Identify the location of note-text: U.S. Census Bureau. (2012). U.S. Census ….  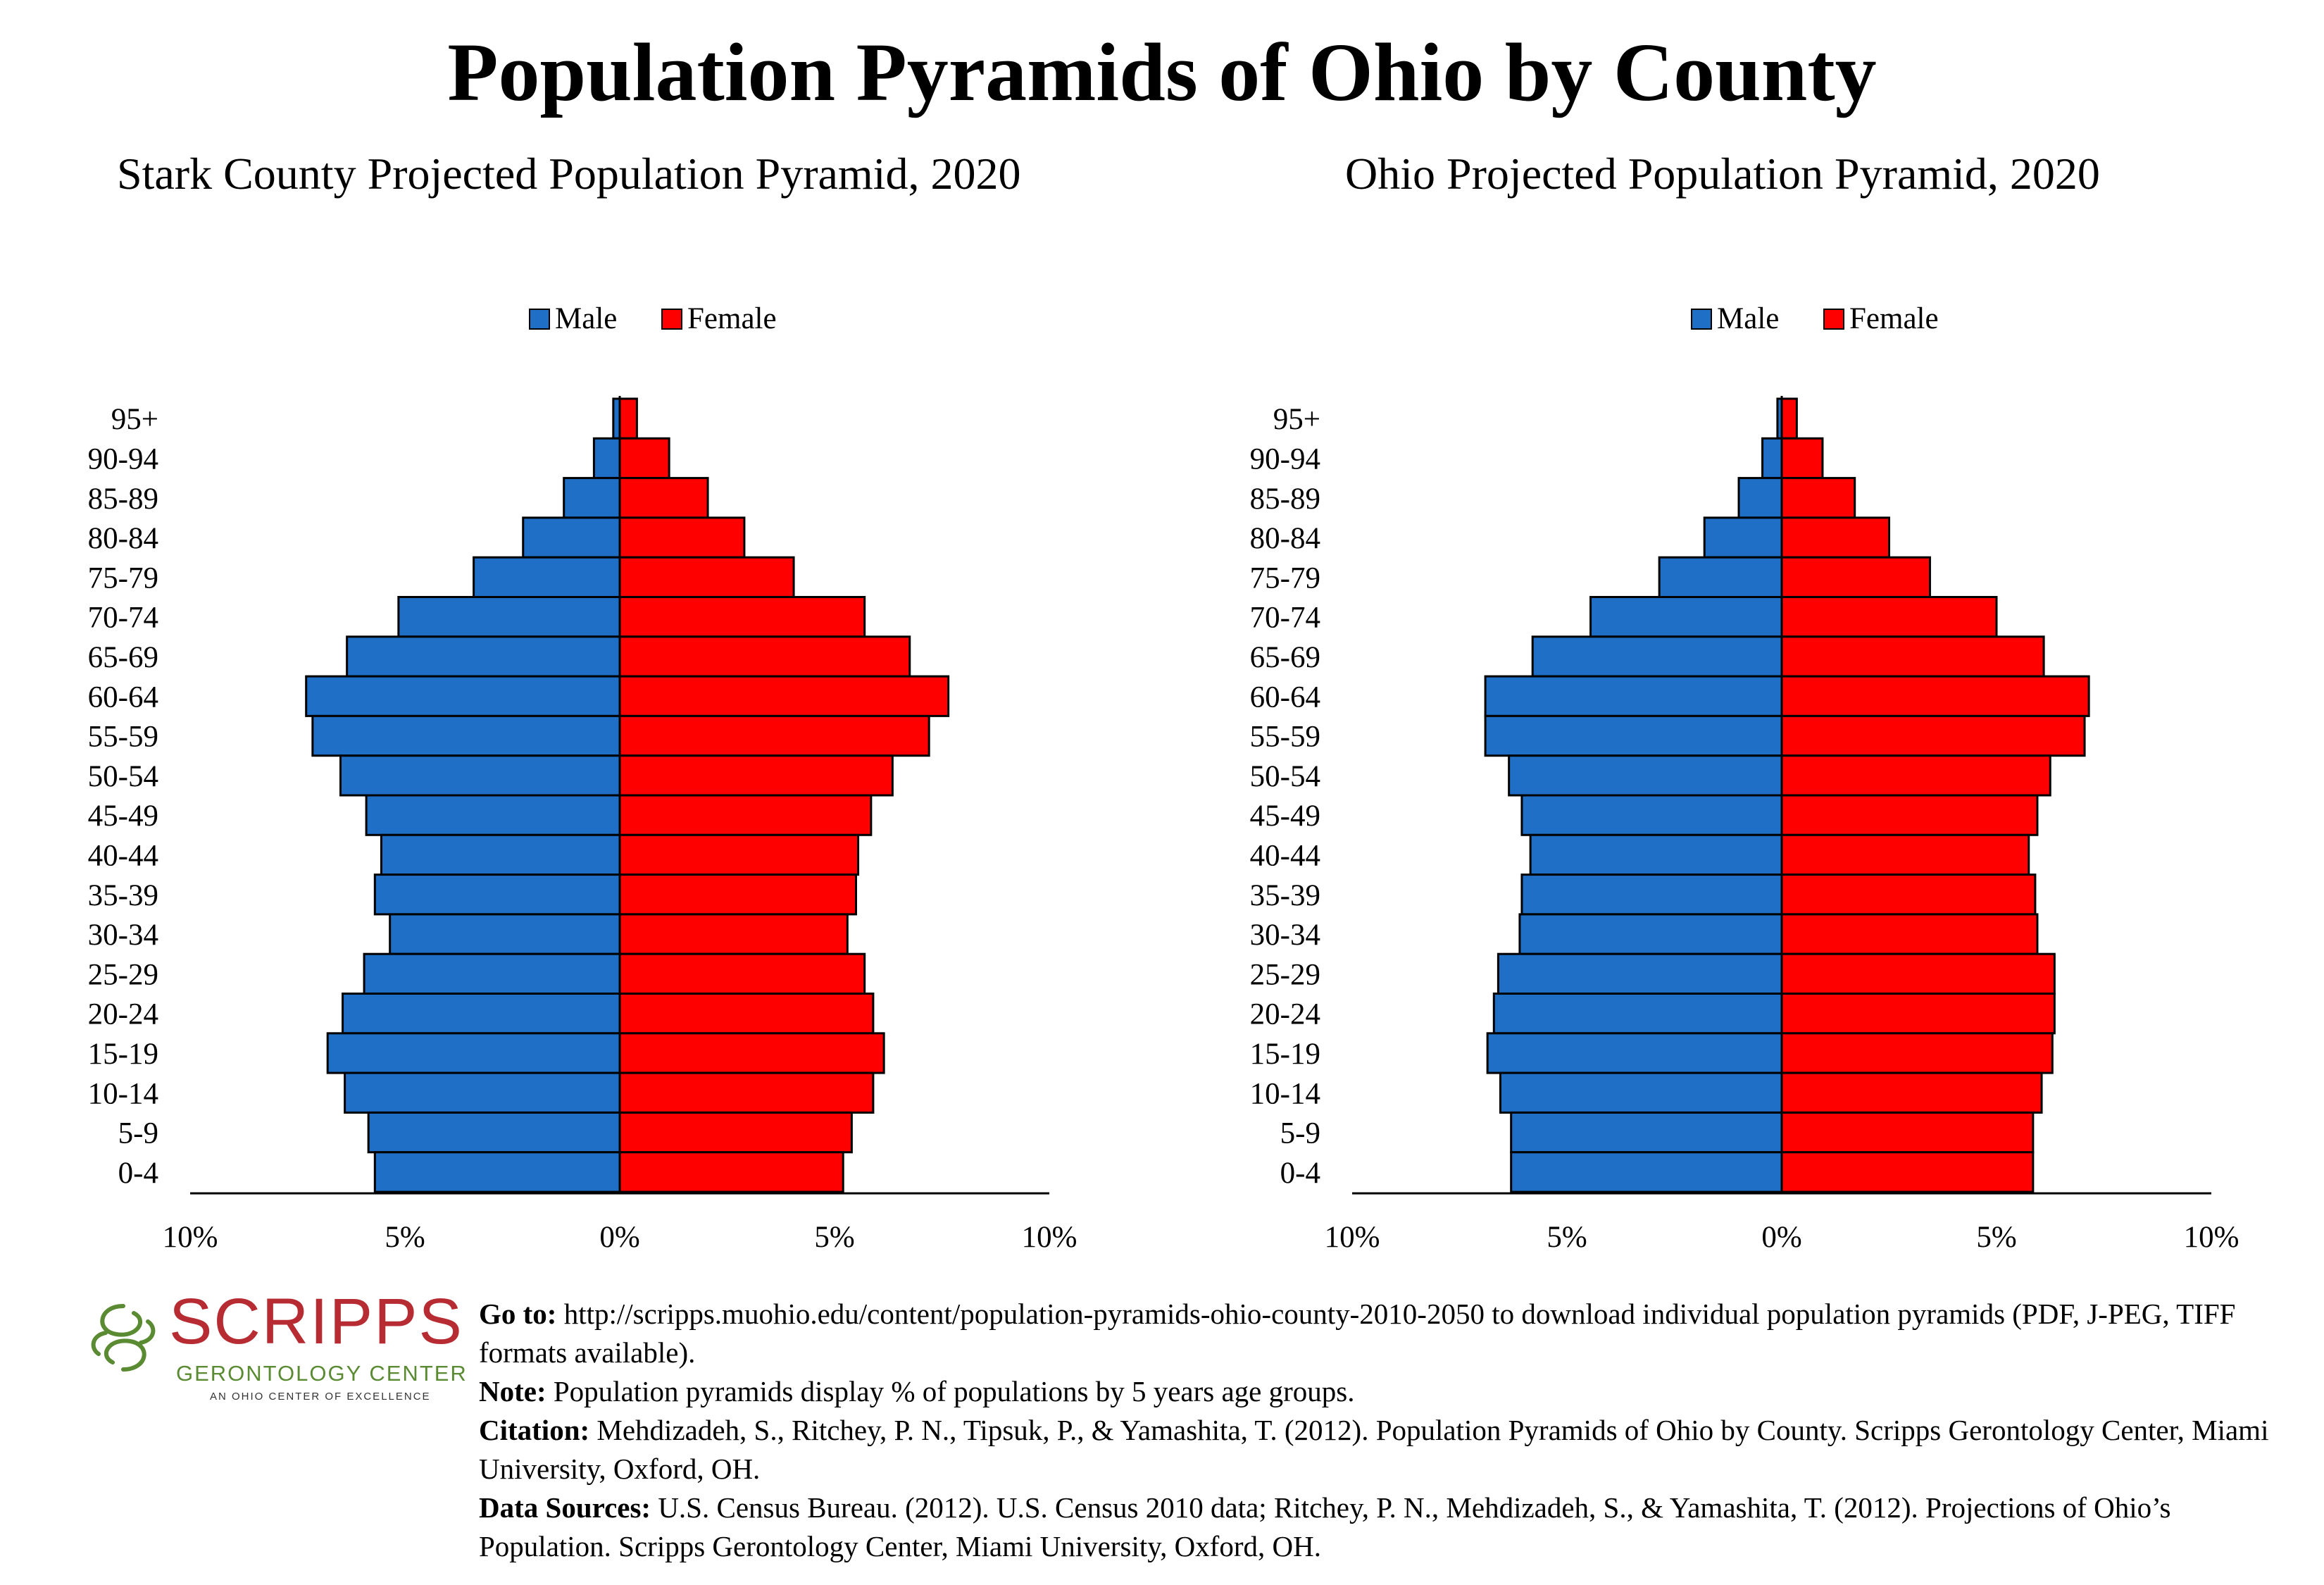
(1325, 1526).